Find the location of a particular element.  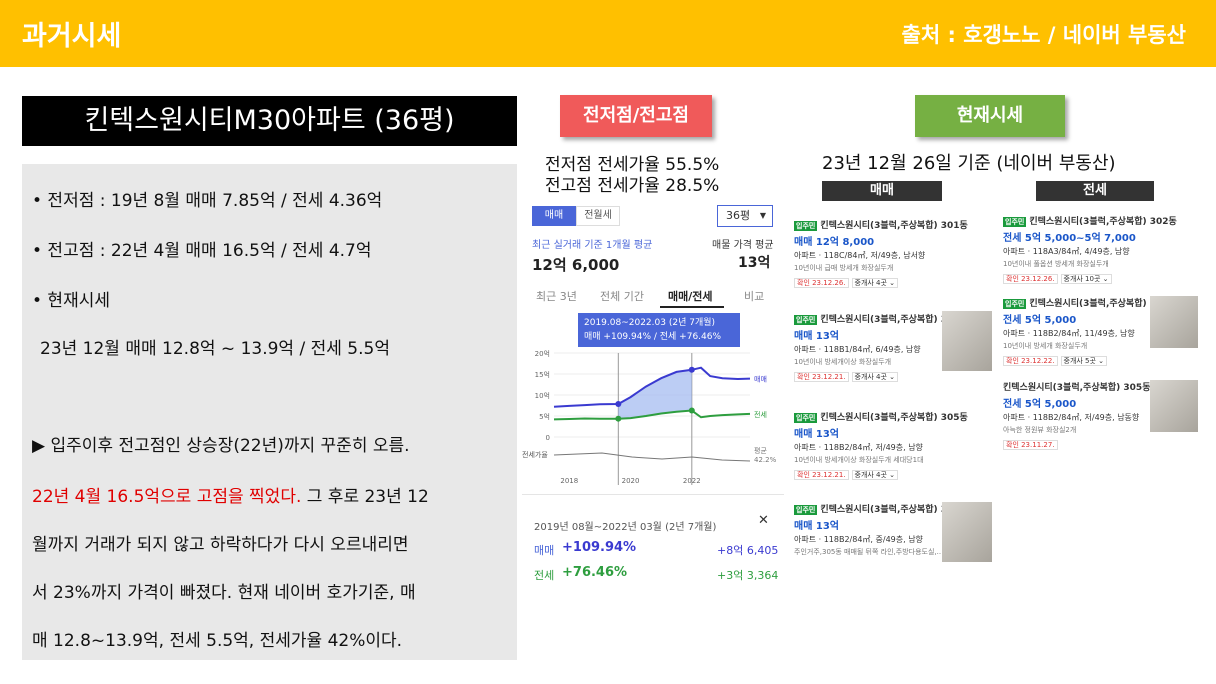

listing-title-row: 킨텍스원시티(3블럭,주상복합) 305동 is located at coordinates (1103, 386).